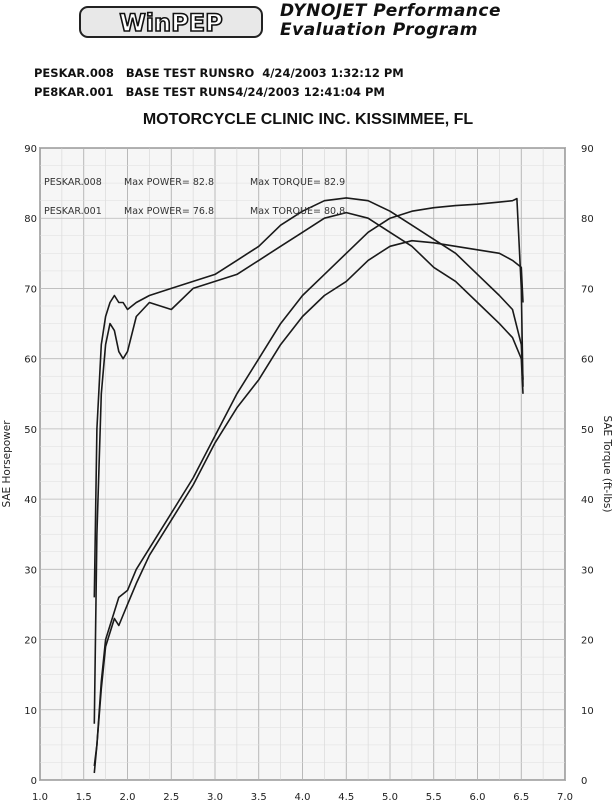  I want to click on y-right-tick-label: 30, so click(587, 570).